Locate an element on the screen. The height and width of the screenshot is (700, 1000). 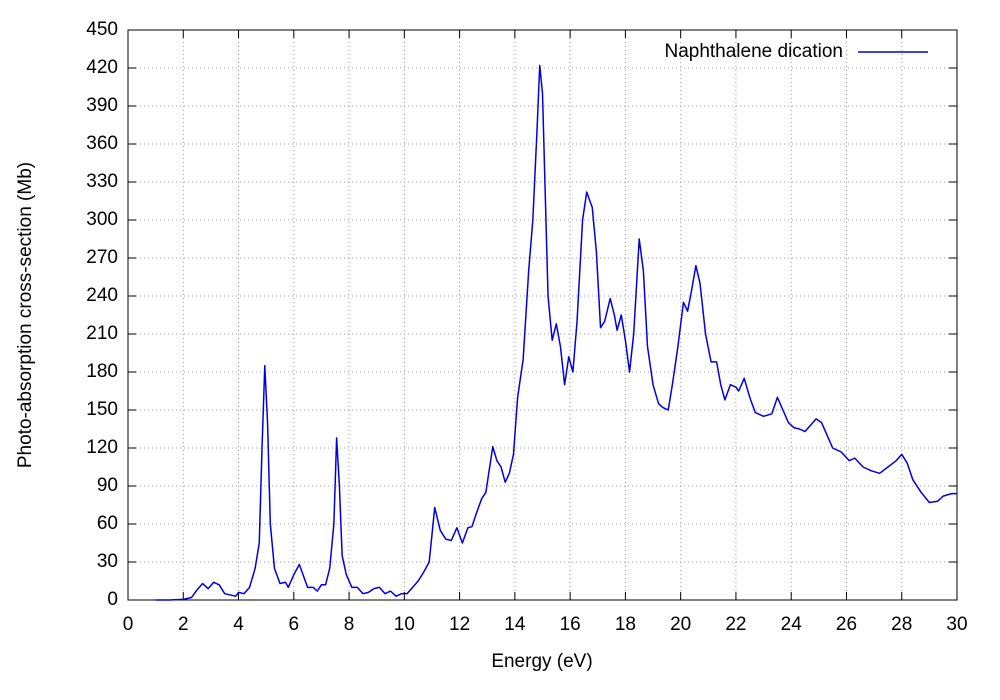
y-axis-label: Photo-absorption cross-section (Mb) is located at coordinates (25, 315).